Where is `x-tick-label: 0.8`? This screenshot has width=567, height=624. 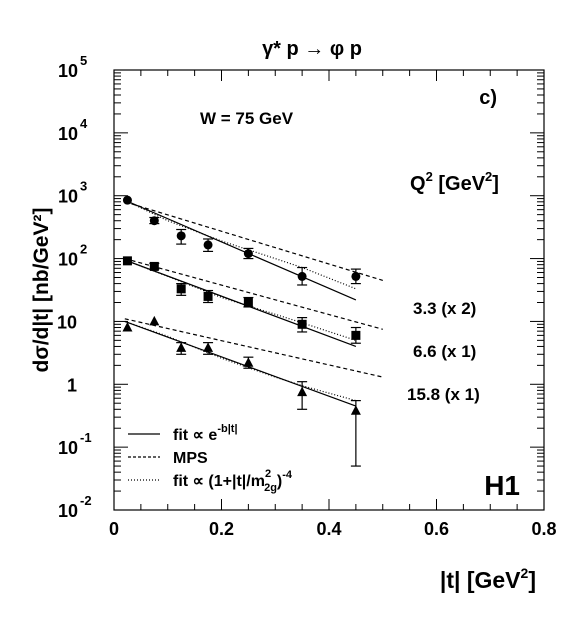 x-tick-label: 0.8 is located at coordinates (543, 529).